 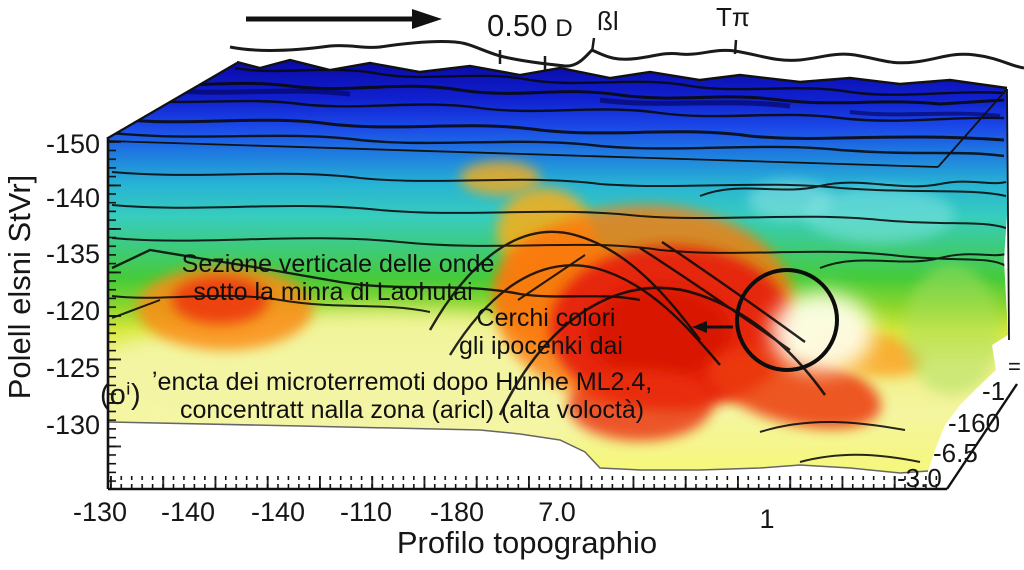 I want to click on annotation-section-line2: sotto la minra di Laohutai, so click(x=332, y=292).